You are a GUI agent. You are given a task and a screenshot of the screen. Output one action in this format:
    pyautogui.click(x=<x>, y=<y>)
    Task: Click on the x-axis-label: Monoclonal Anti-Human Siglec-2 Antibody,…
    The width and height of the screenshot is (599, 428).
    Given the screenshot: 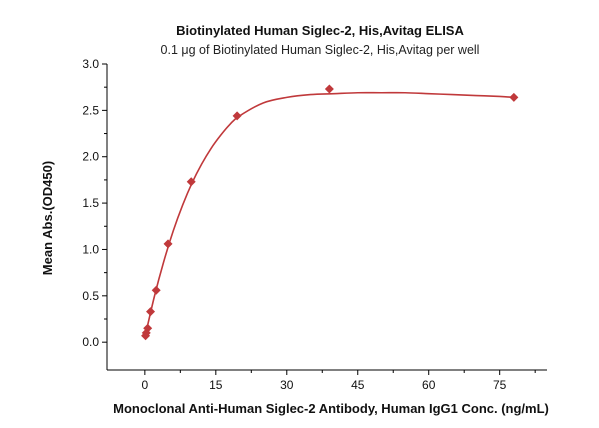 What is the action you would take?
    pyautogui.click(x=331, y=408)
    